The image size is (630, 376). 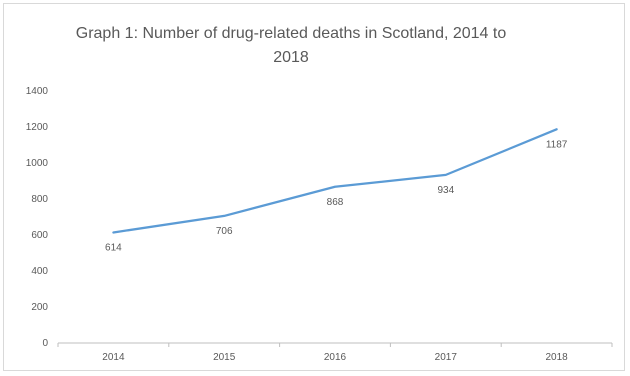 I want to click on y-tick-label: 1200, so click(x=37, y=127).